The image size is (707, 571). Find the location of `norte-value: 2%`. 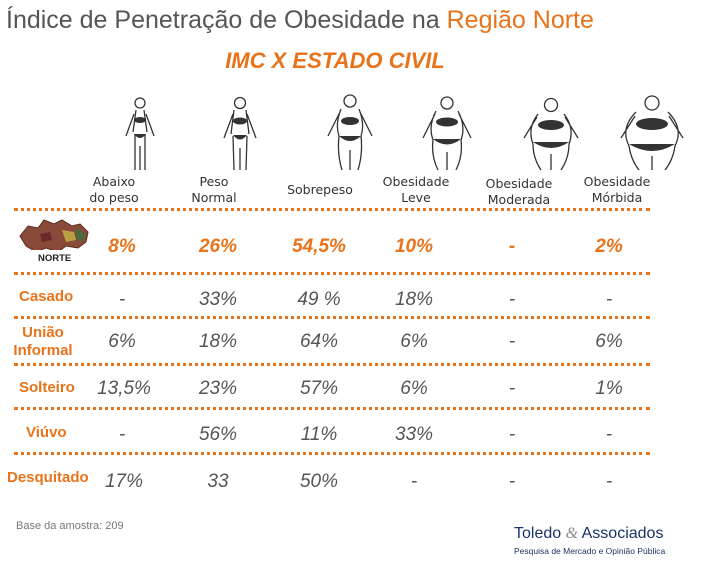

norte-value: 2% is located at coordinates (609, 246).